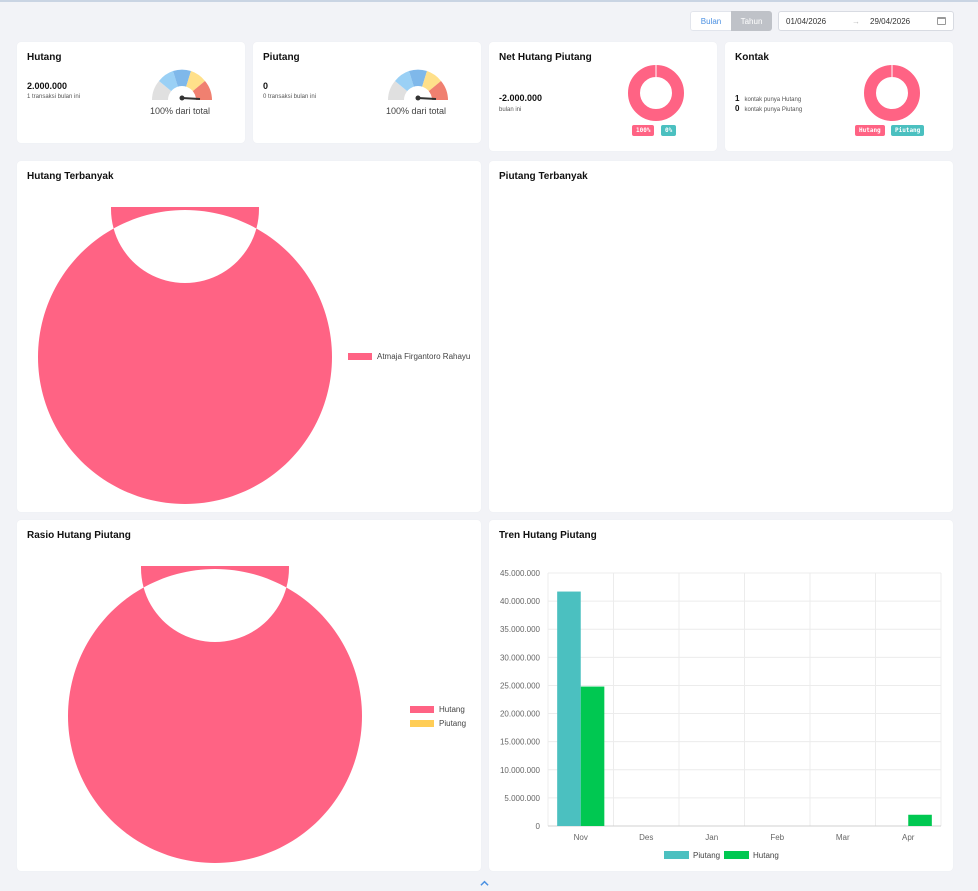  Describe the element at coordinates (545, 57) in the screenshot. I see `card-title: Net Hutang Piutang` at that location.